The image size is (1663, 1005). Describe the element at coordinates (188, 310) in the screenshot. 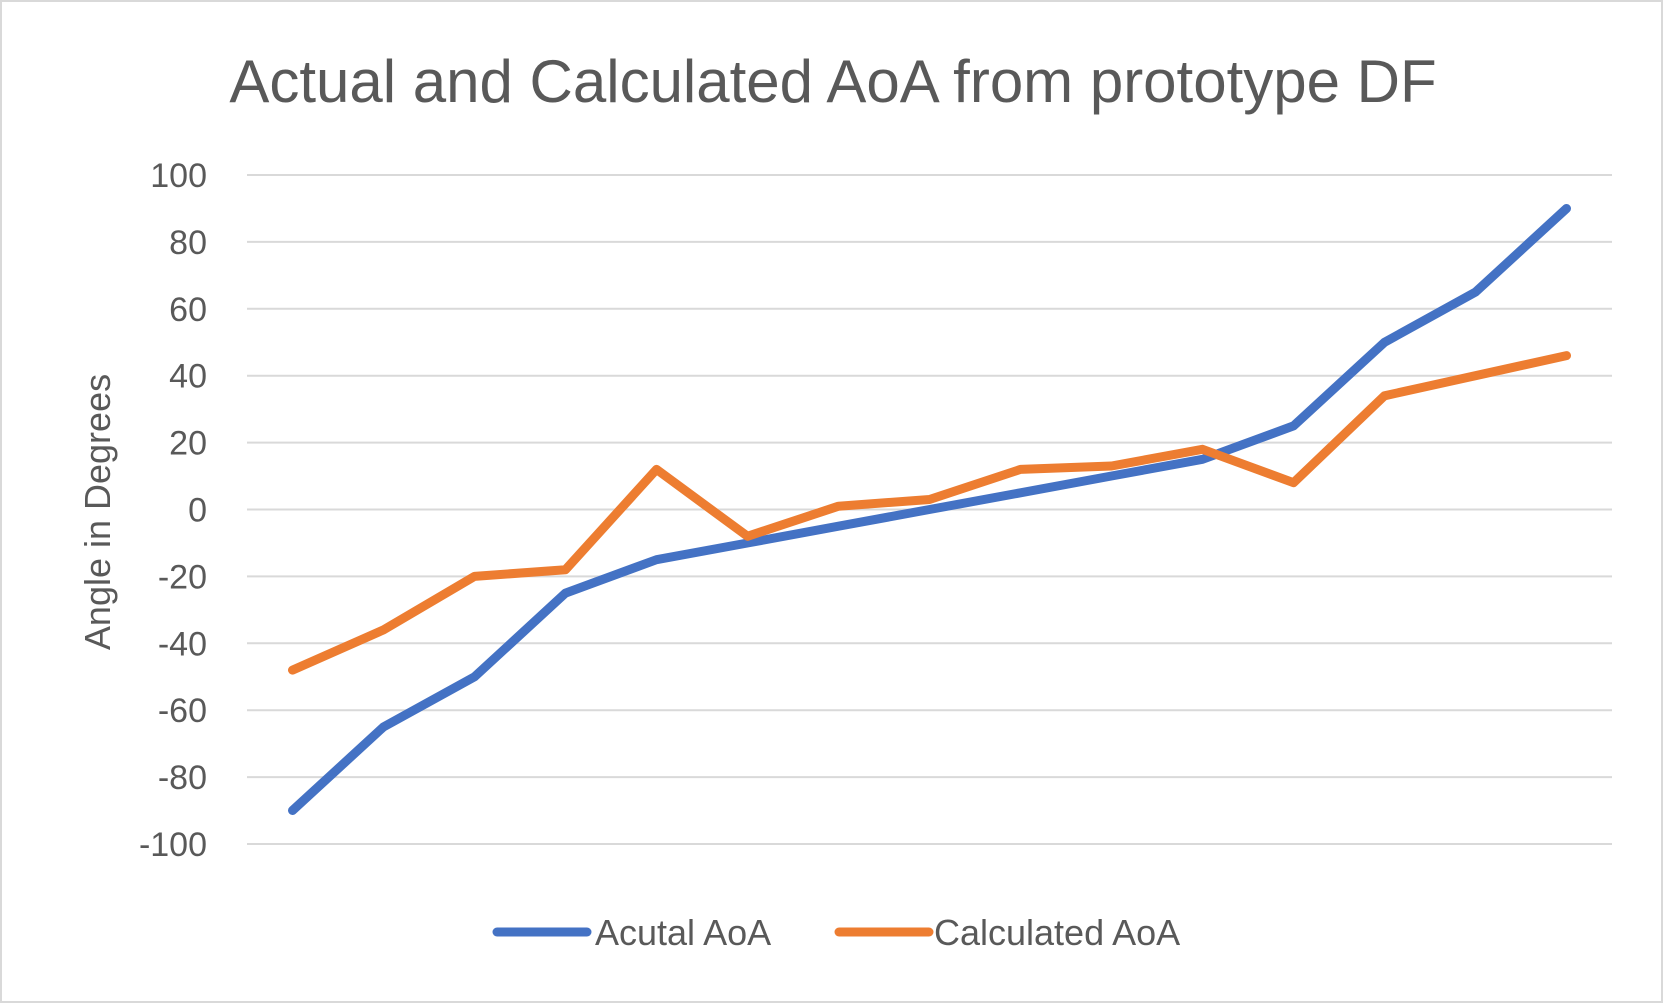

I see `y-tick-label: 60` at that location.